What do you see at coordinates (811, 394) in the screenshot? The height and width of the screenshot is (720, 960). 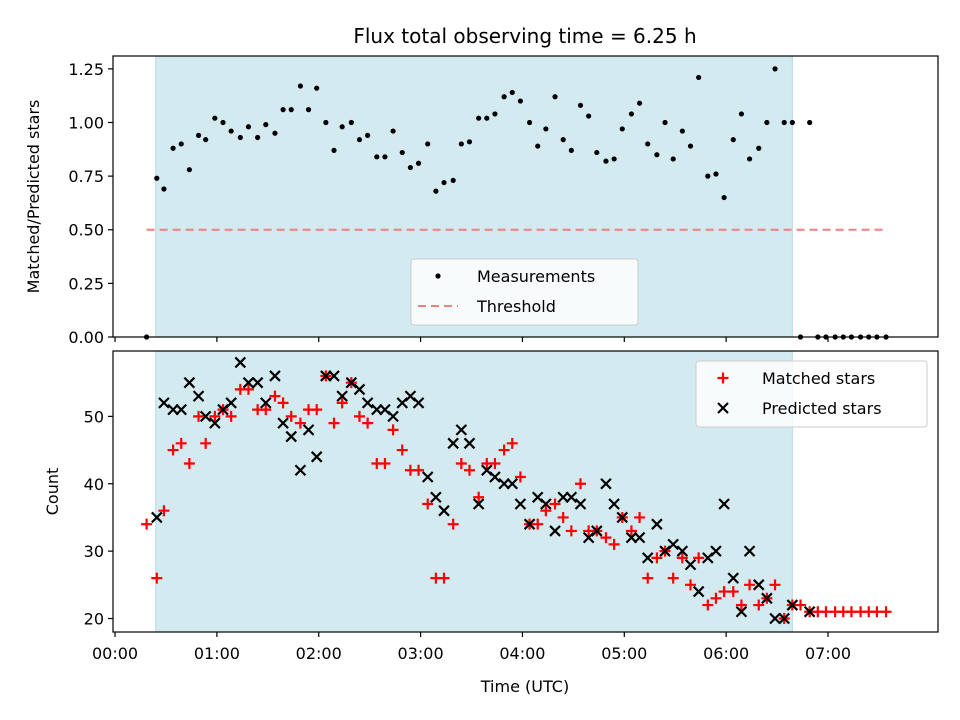 I see `legend-count: Matched stars Predicted stars` at bounding box center [811, 394].